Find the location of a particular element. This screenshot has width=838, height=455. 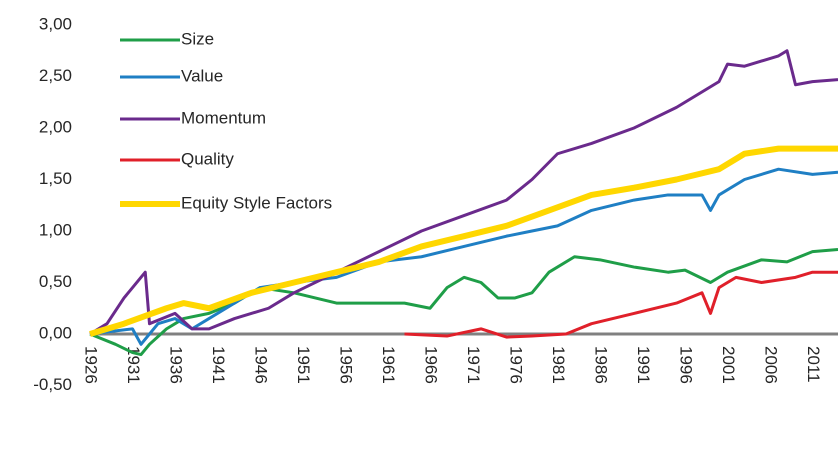

series-line is located at coordinates (621, 304).